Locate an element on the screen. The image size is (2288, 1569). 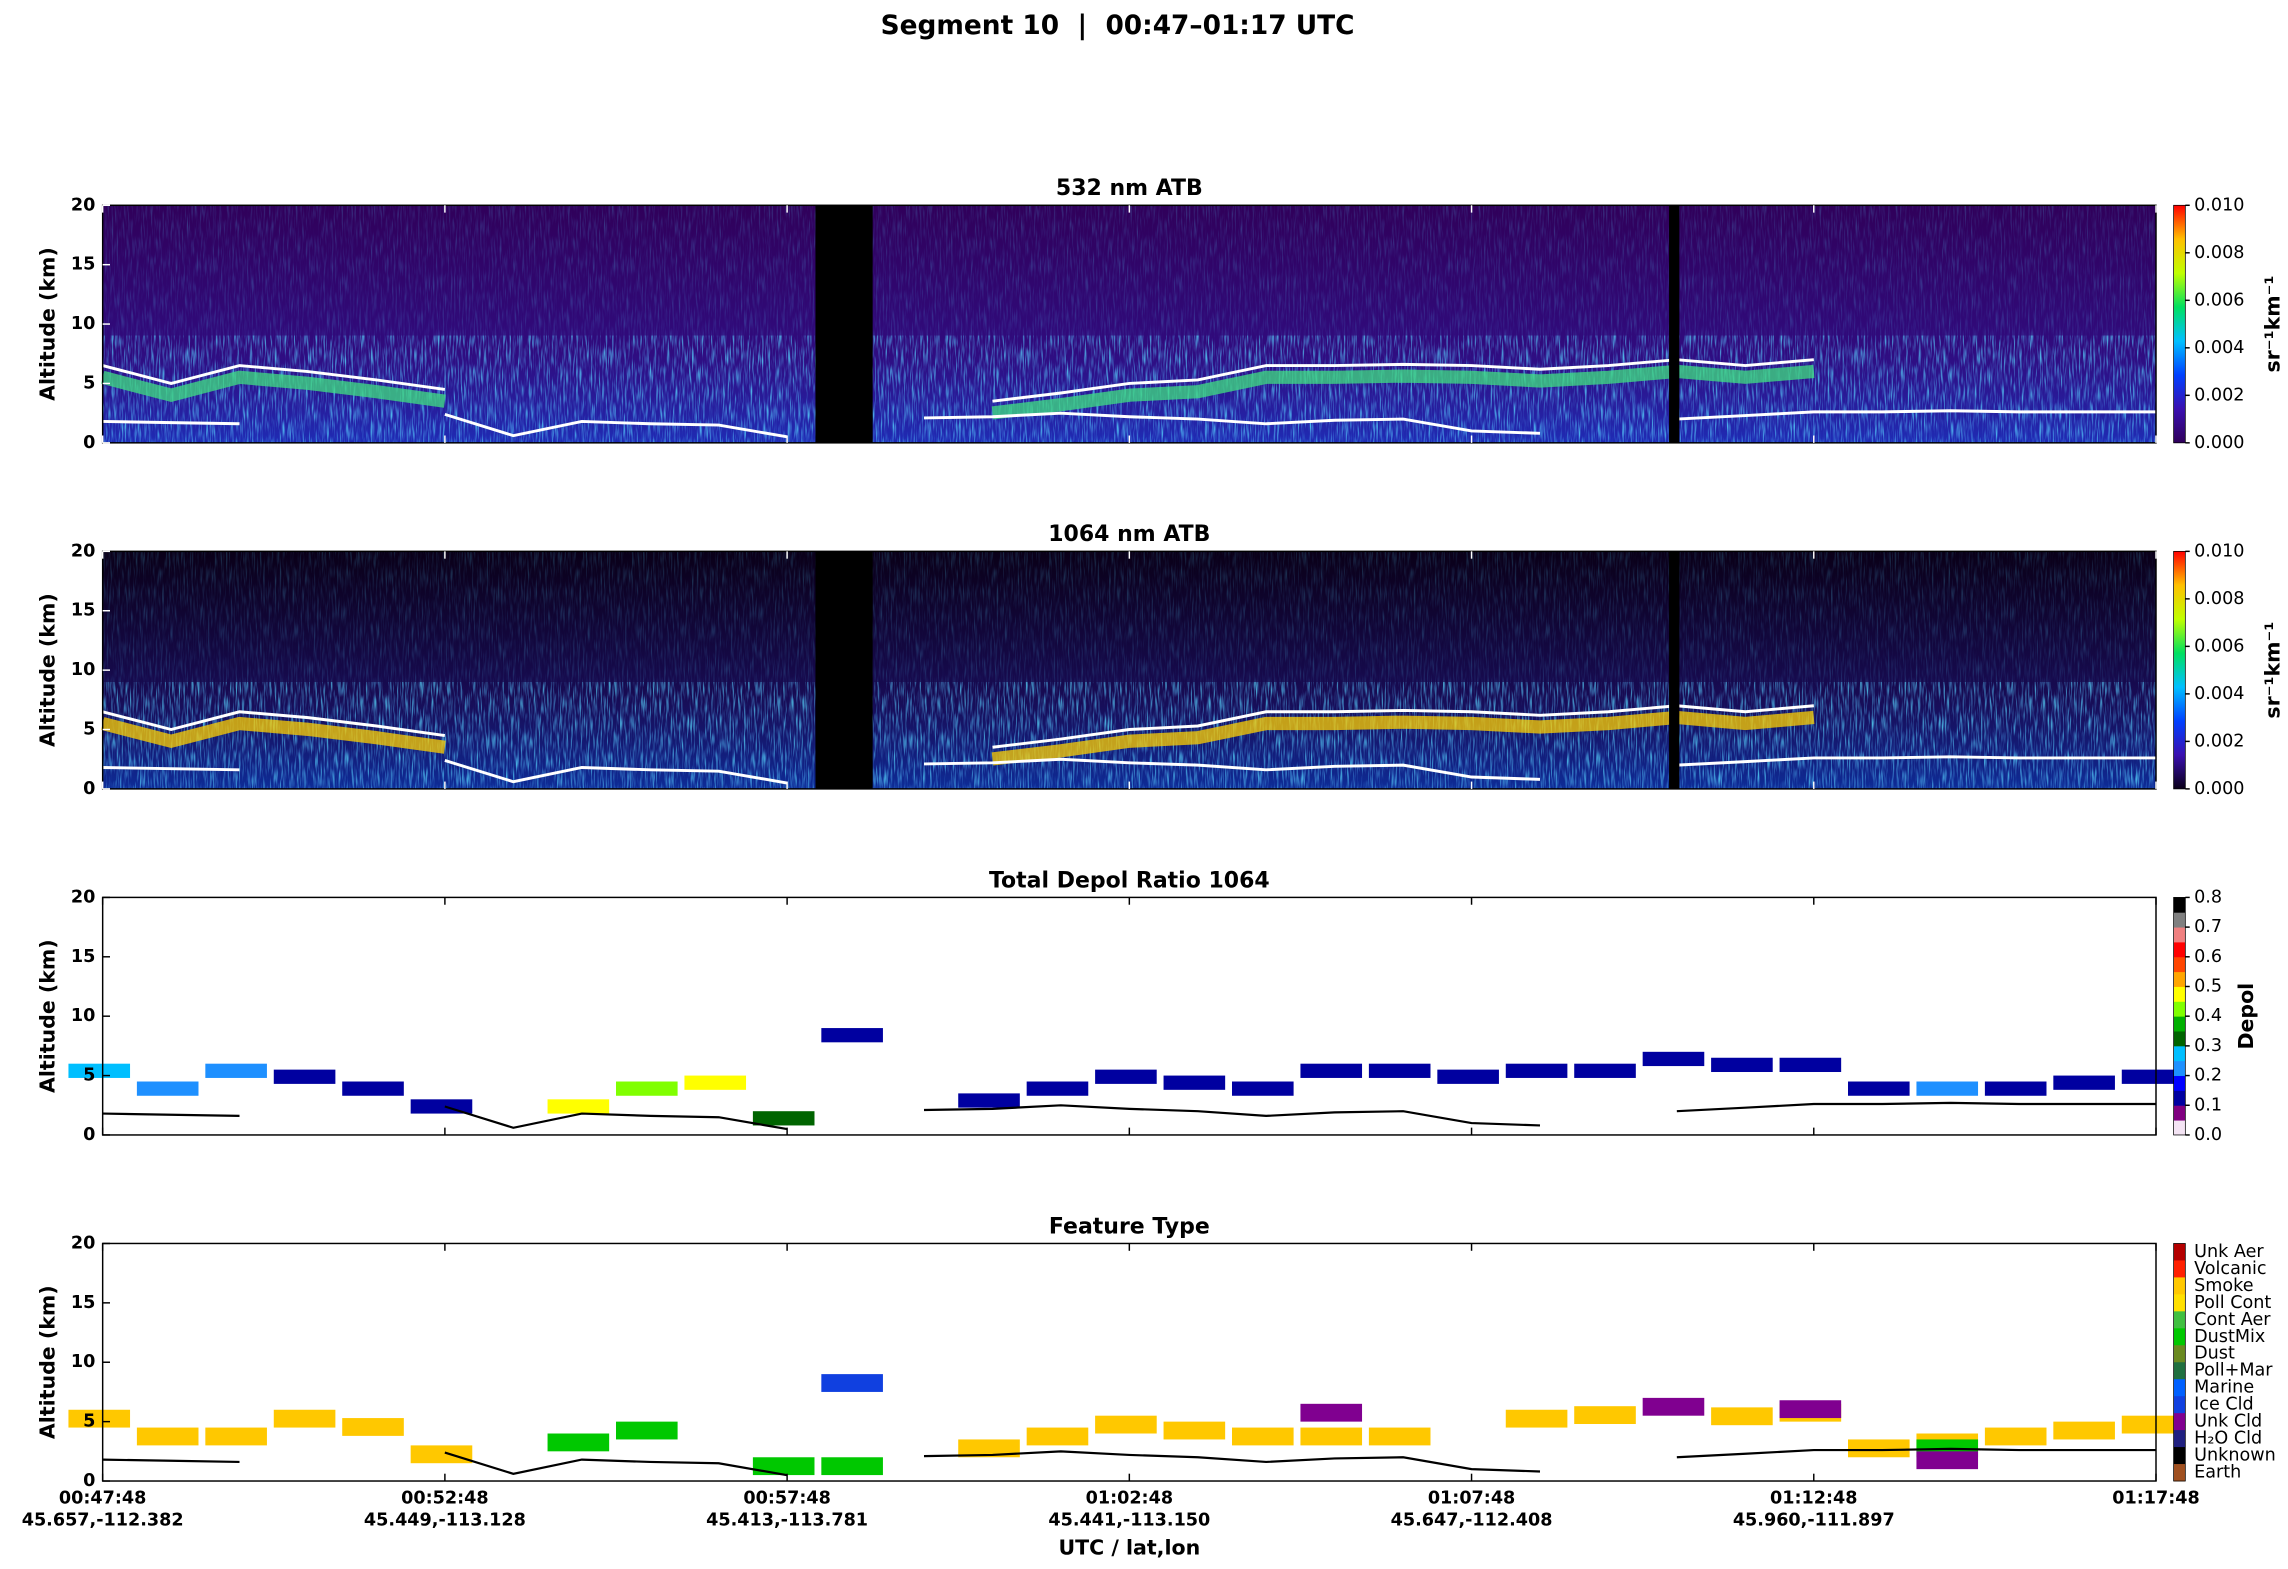
colorbar-tick-label: 0.8 is located at coordinates (2208, 897).